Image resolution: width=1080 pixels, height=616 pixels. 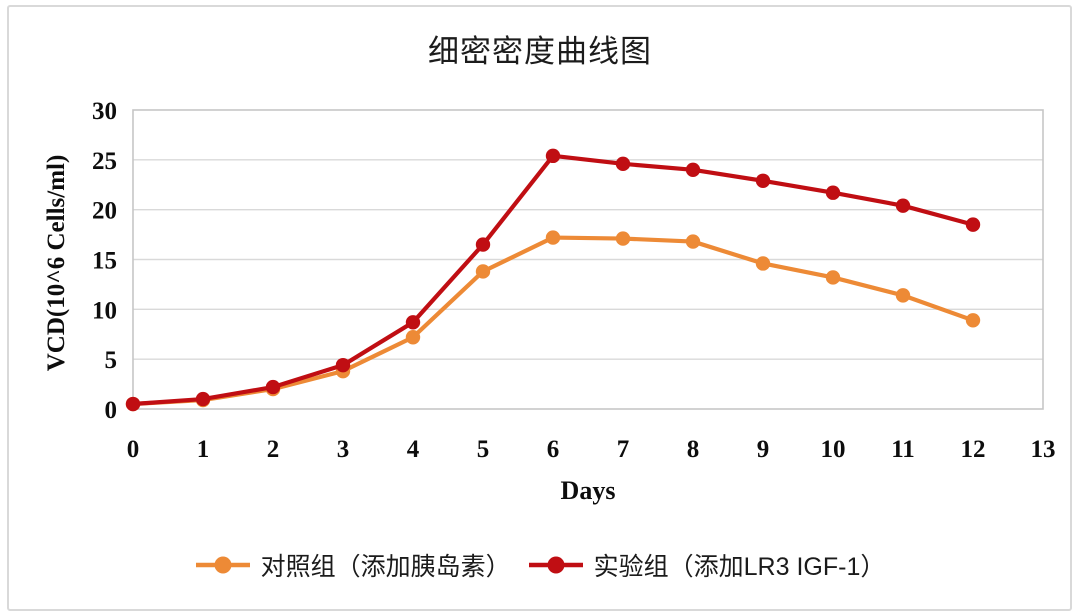 I want to click on legend-item-1: 实验组（添加LR3 IGF-1）, so click(x=707, y=565).